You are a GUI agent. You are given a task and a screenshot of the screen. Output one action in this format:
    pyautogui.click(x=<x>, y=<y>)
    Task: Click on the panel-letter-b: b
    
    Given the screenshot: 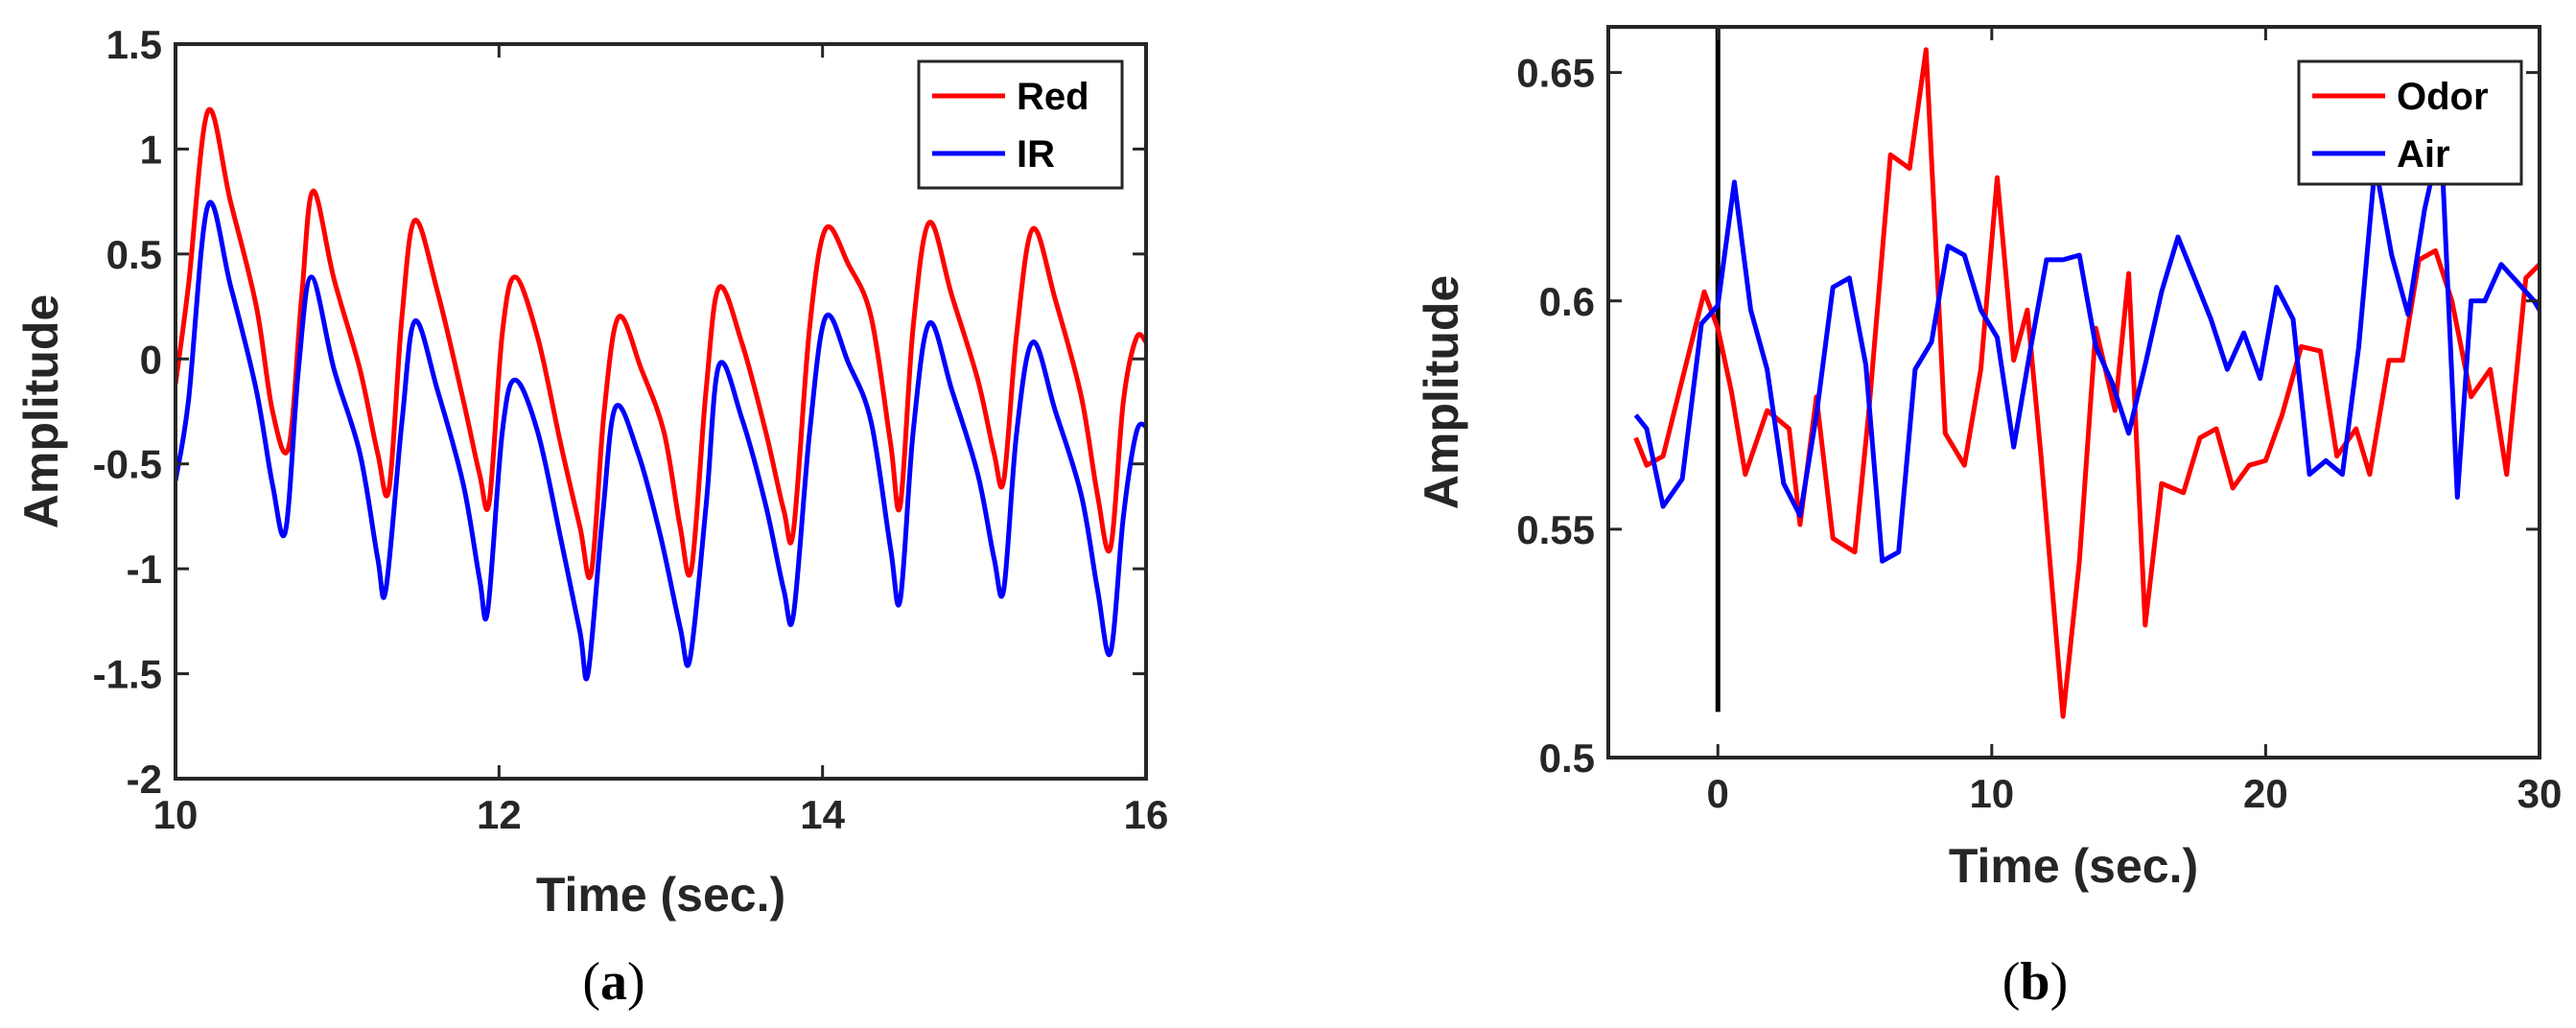 What is the action you would take?
    pyautogui.click(x=2034, y=982)
    